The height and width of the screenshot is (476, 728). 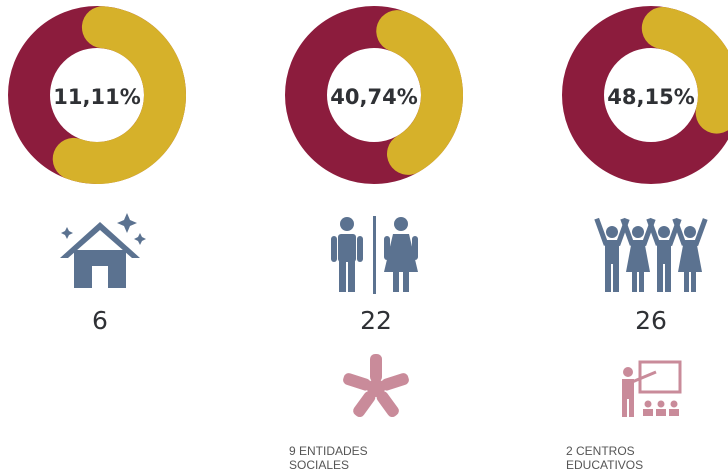 What do you see at coordinates (328, 451) in the screenshot?
I see `note-line: 9 ENTIDADES` at bounding box center [328, 451].